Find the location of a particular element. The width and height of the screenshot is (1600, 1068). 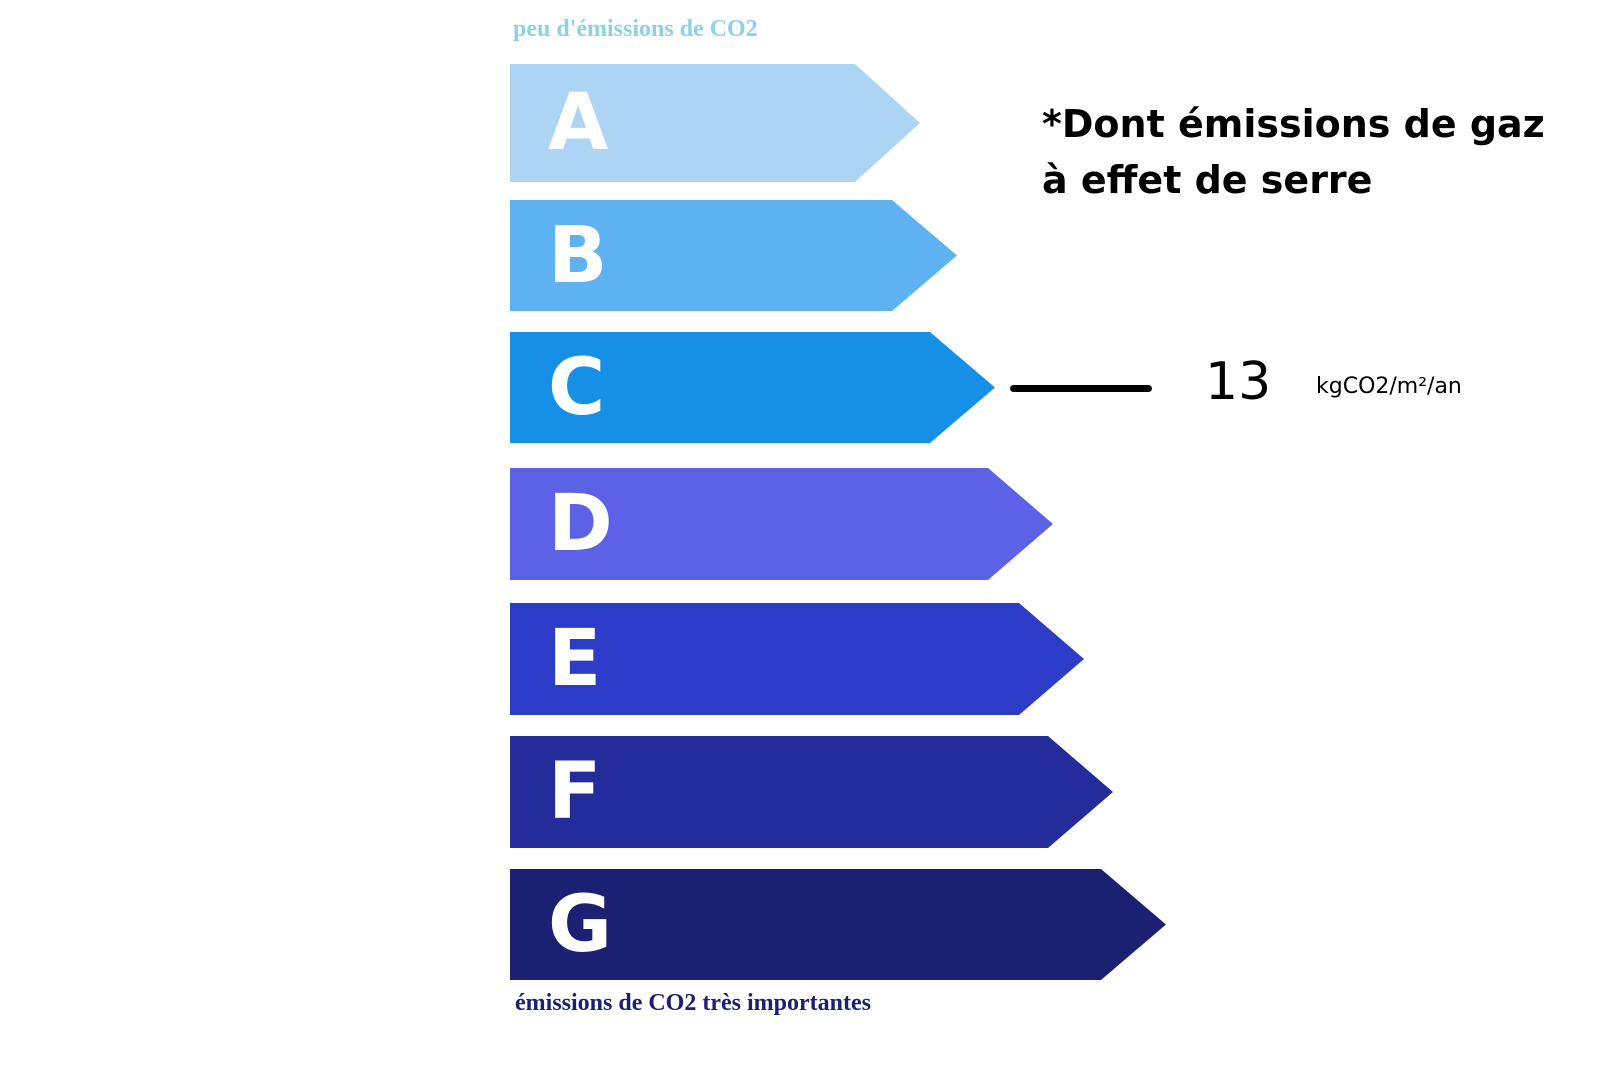

class-letter: B is located at coordinates (578, 255).